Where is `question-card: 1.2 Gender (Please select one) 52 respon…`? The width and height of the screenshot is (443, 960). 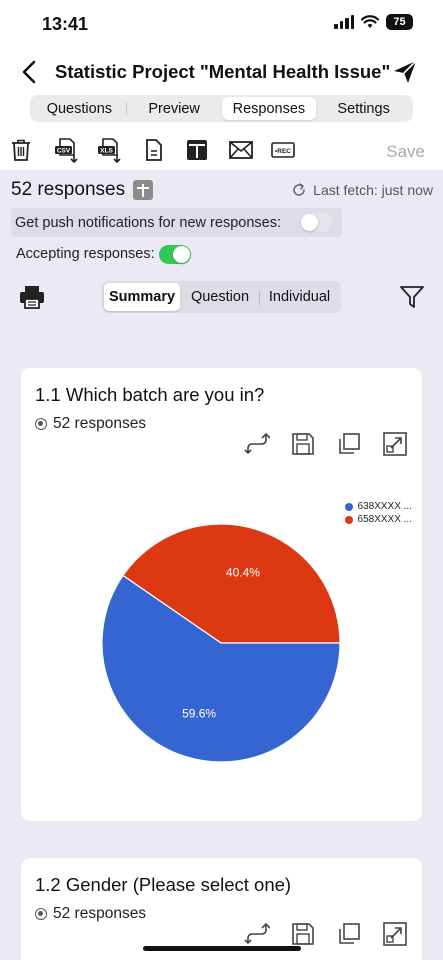
question-card: 1.2 Gender (Please select one) 52 respon… is located at coordinates (221, 909).